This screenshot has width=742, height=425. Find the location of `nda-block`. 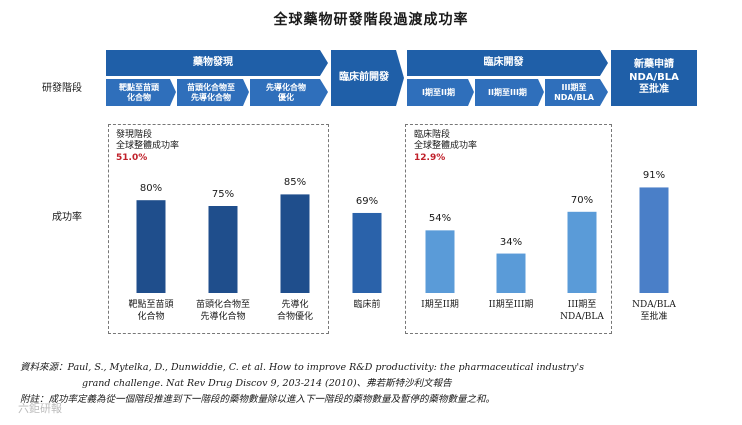

nda-block is located at coordinates (654, 78).